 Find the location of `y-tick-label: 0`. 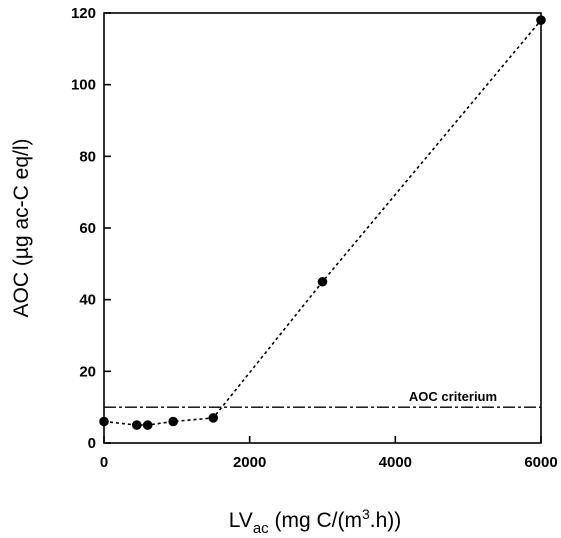

y-tick-label: 0 is located at coordinates (92, 443).